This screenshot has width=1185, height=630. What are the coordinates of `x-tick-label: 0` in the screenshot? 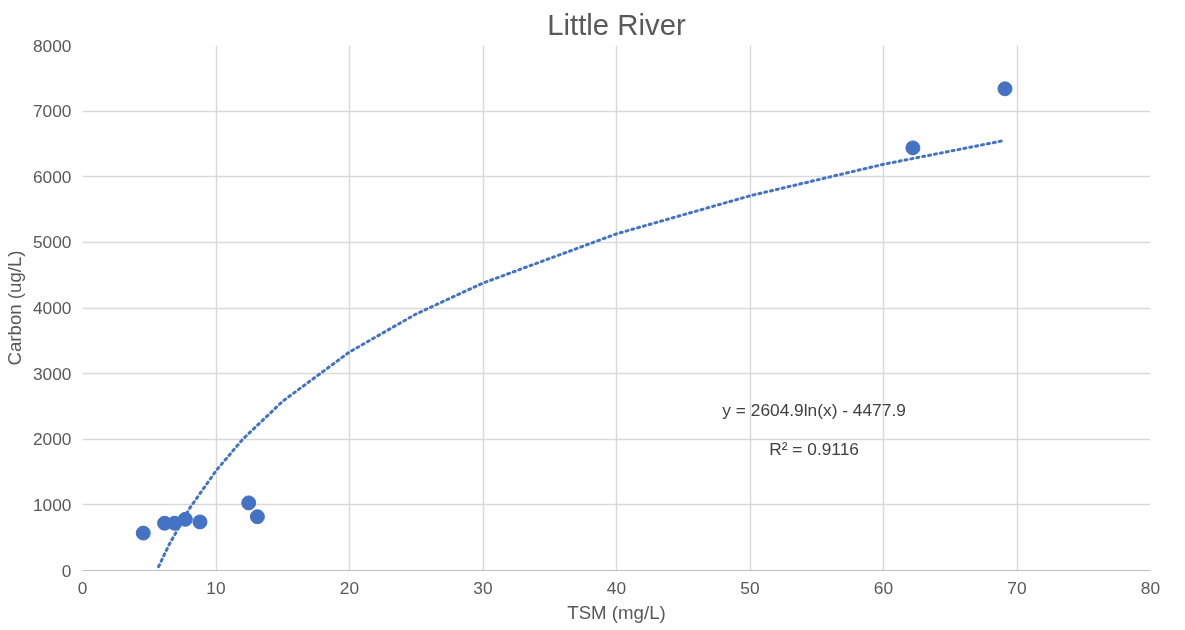 It's located at (82, 587).